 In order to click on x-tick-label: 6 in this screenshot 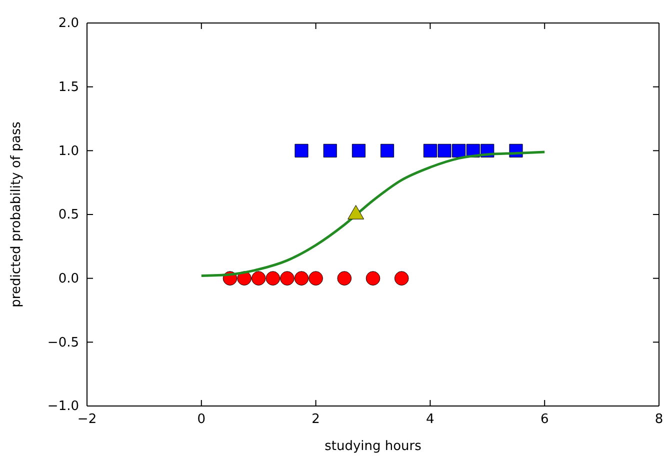, I will do `click(544, 420)`.